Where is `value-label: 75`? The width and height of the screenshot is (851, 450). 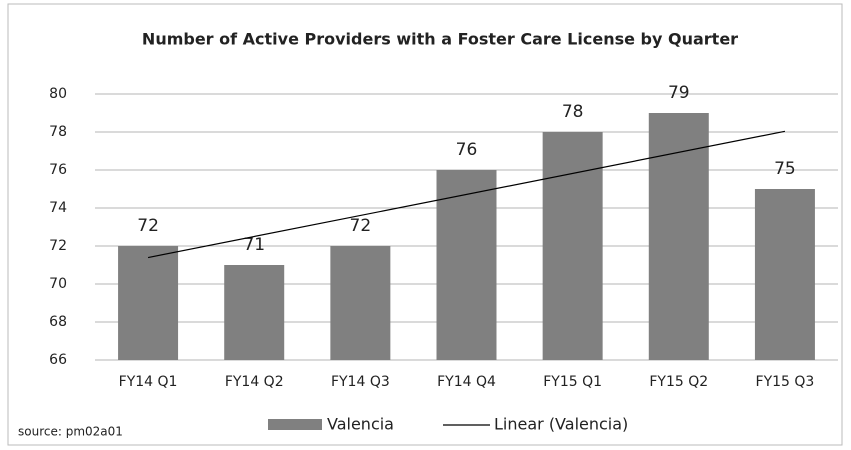
value-label: 75 is located at coordinates (785, 169).